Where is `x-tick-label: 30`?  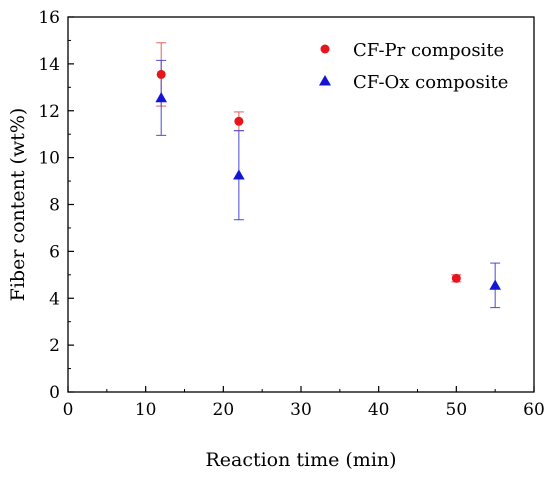
x-tick-label: 30 is located at coordinates (301, 410).